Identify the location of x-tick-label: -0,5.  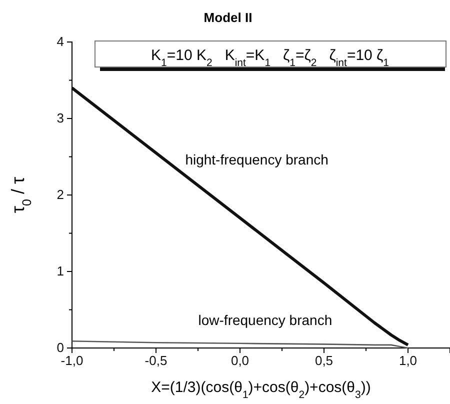
(156, 360).